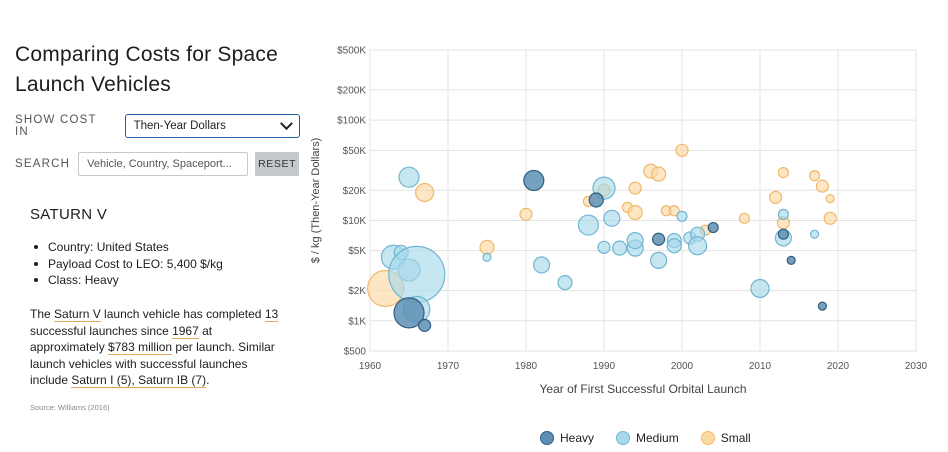 The width and height of the screenshot is (948, 452). What do you see at coordinates (355, 151) in the screenshot?
I see `y-tick-label: $50K` at bounding box center [355, 151].